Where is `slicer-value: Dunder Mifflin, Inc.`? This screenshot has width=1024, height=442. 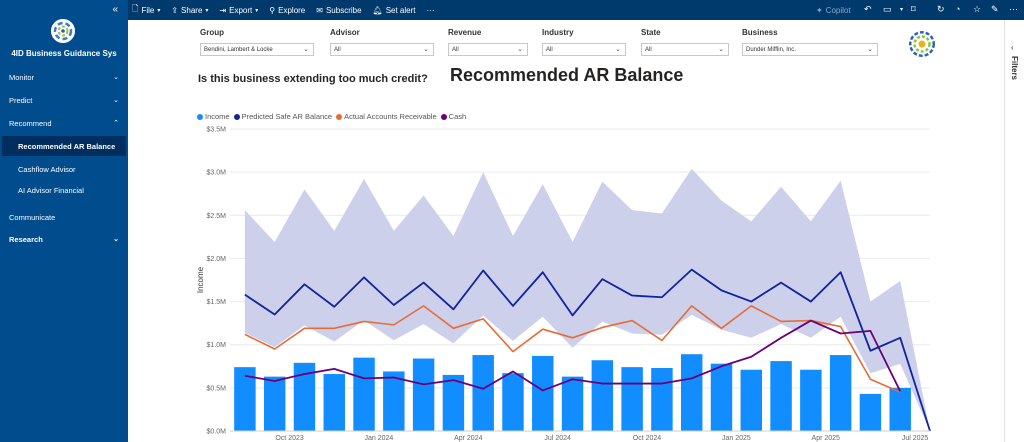 slicer-value: Dunder Mifflin, Inc. is located at coordinates (771, 49).